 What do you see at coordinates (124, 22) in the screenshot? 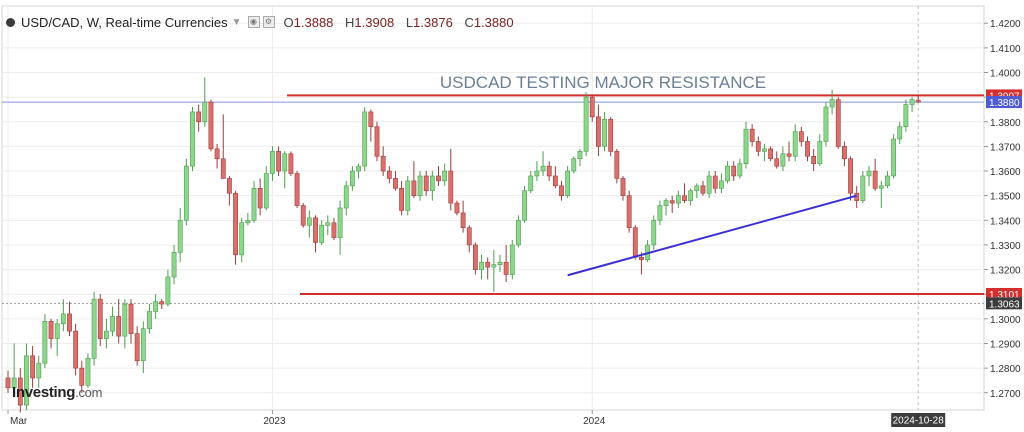
I see `symbol-title: USD/CAD, W, Real-time Currencies` at bounding box center [124, 22].